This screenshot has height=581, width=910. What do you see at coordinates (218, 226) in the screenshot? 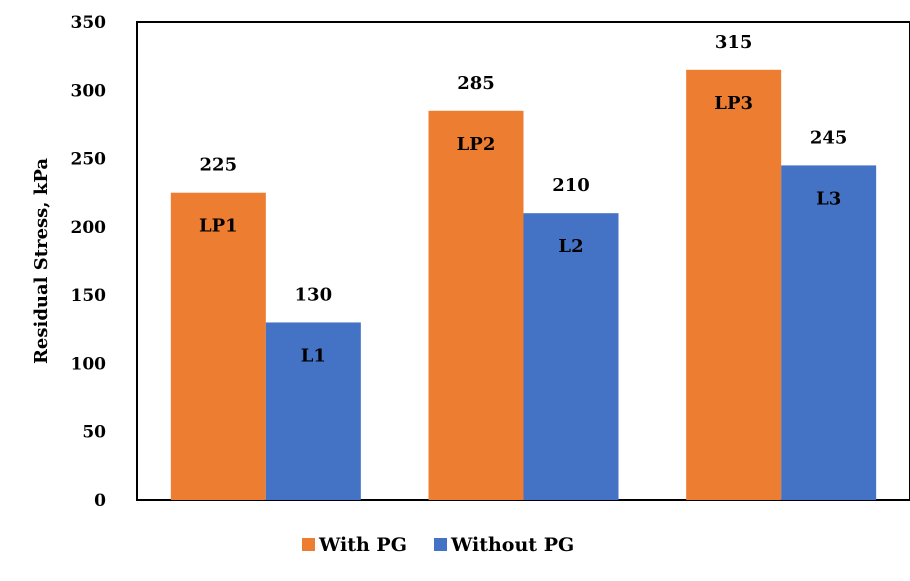
I see `bar-name-label: LP1` at bounding box center [218, 226].